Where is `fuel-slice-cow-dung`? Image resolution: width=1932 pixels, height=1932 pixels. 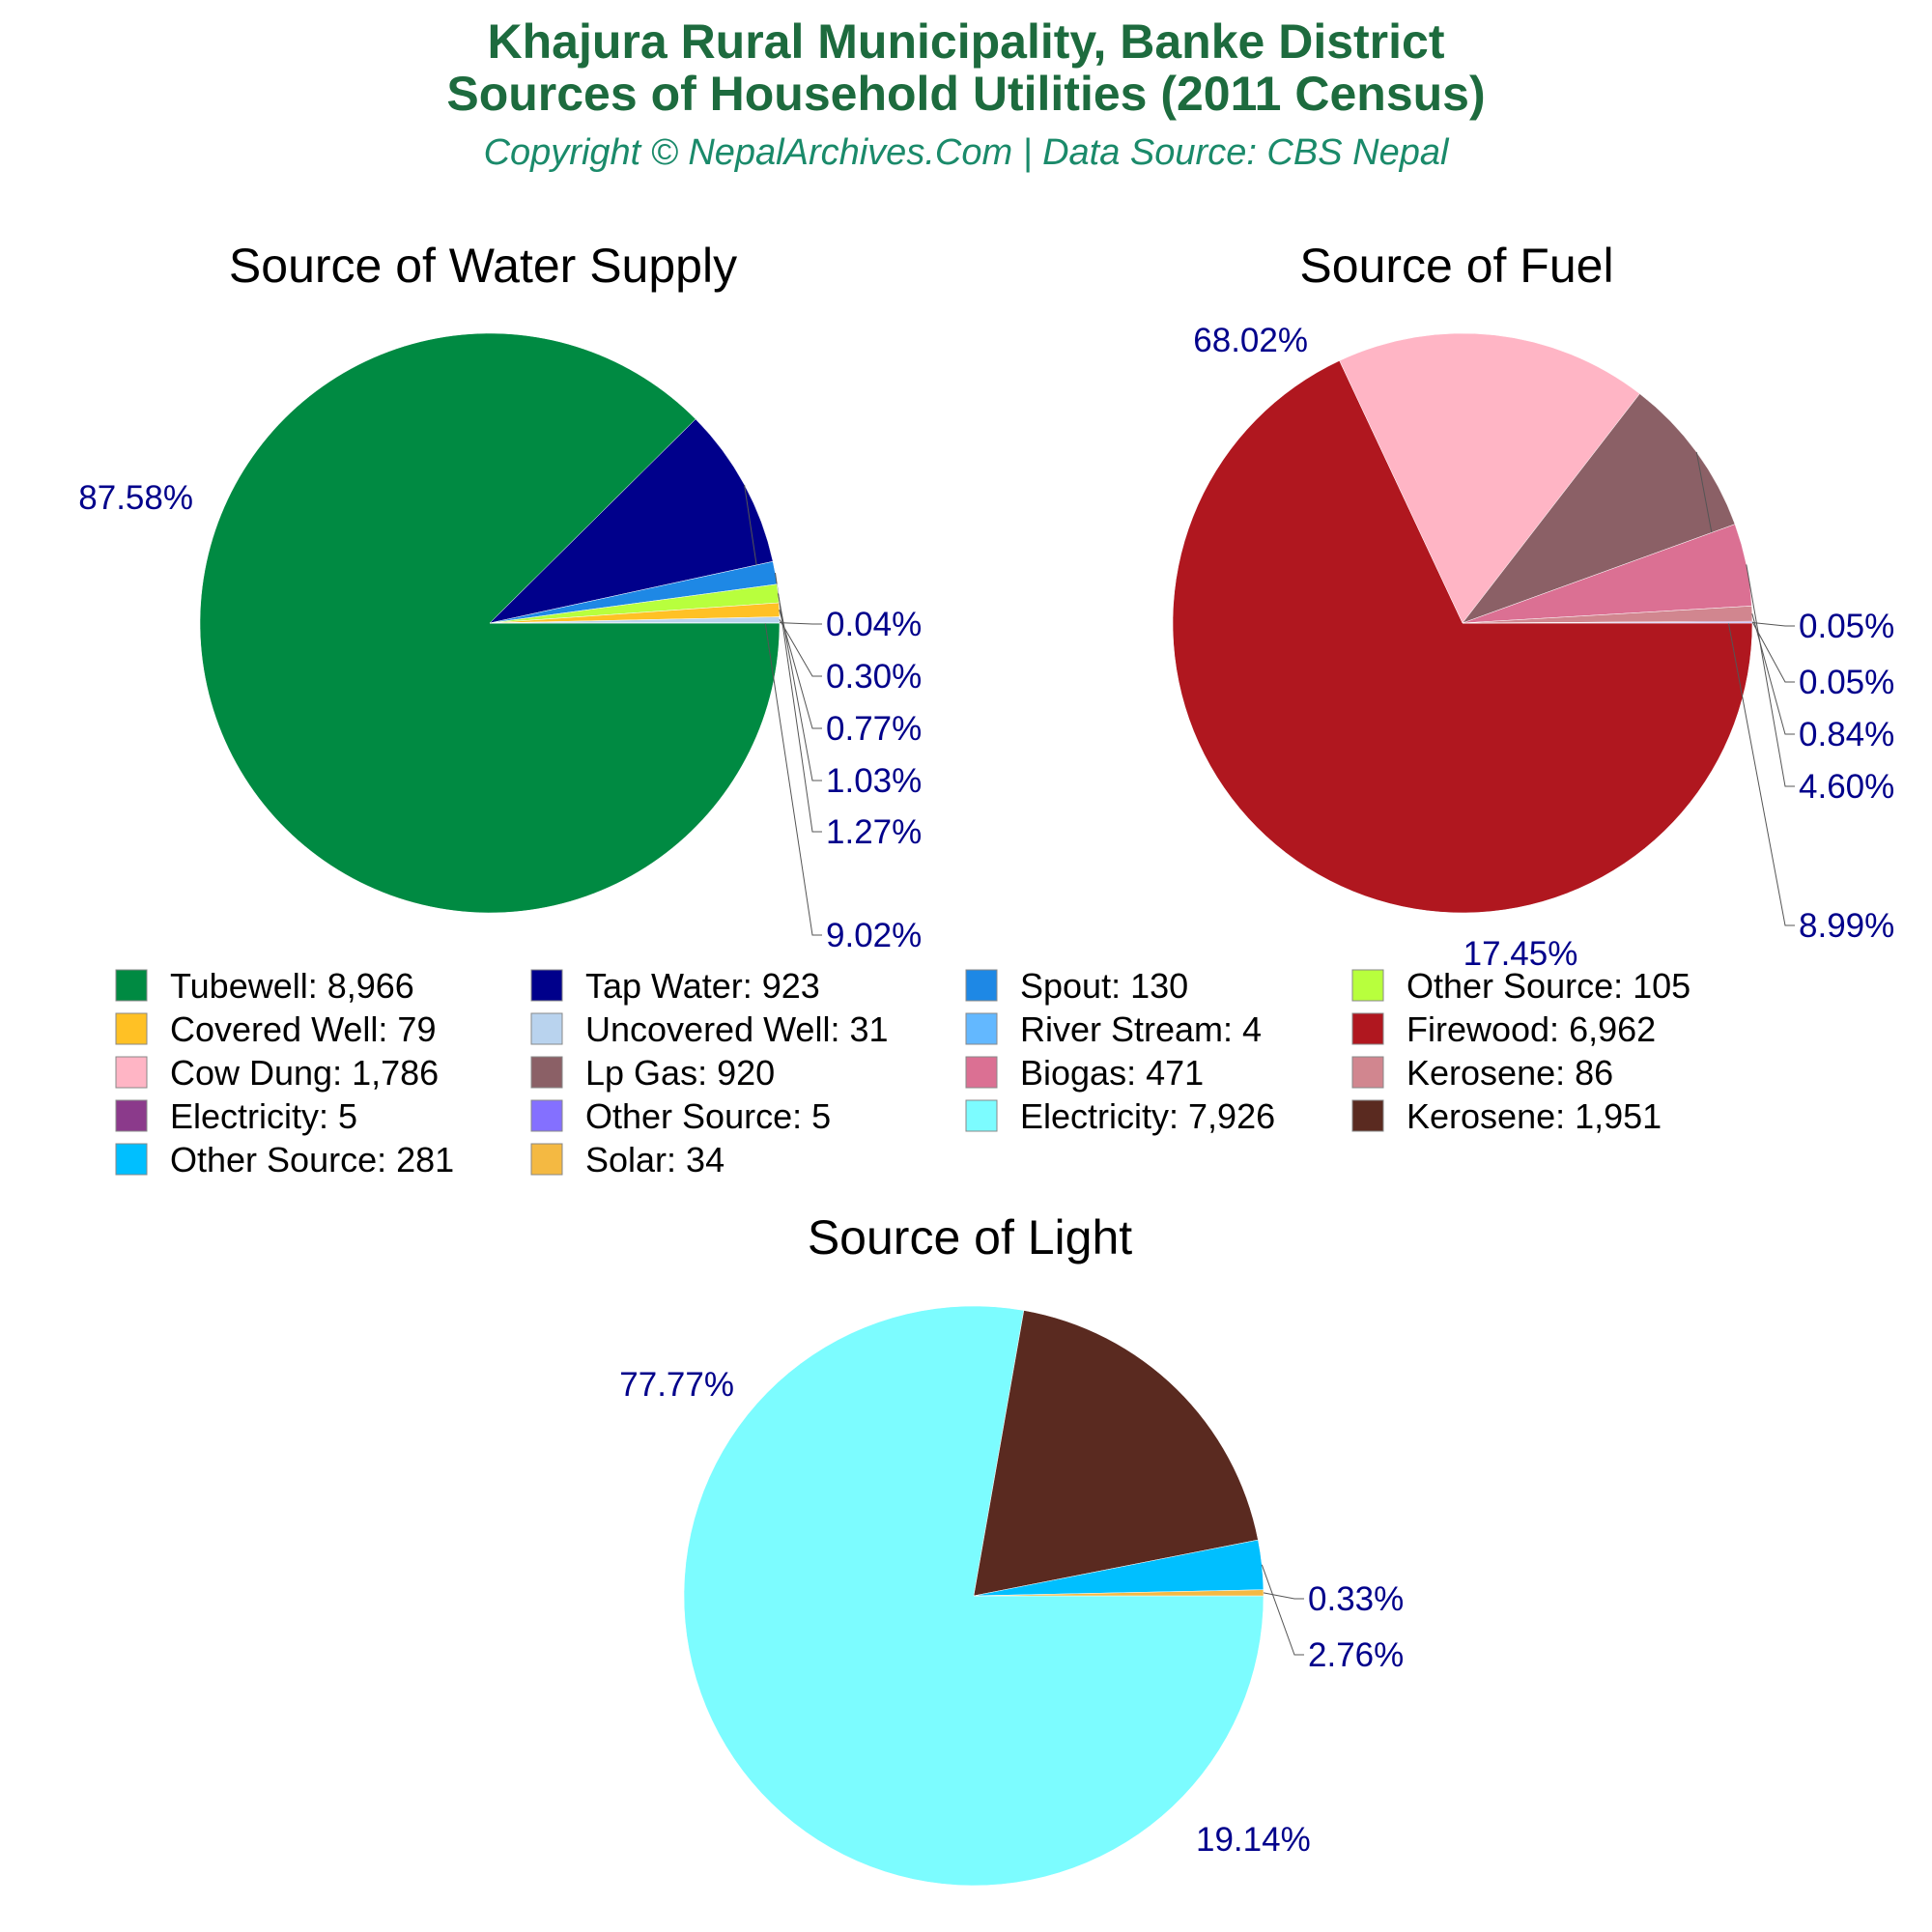
fuel-slice-cow-dung is located at coordinates (1489, 478).